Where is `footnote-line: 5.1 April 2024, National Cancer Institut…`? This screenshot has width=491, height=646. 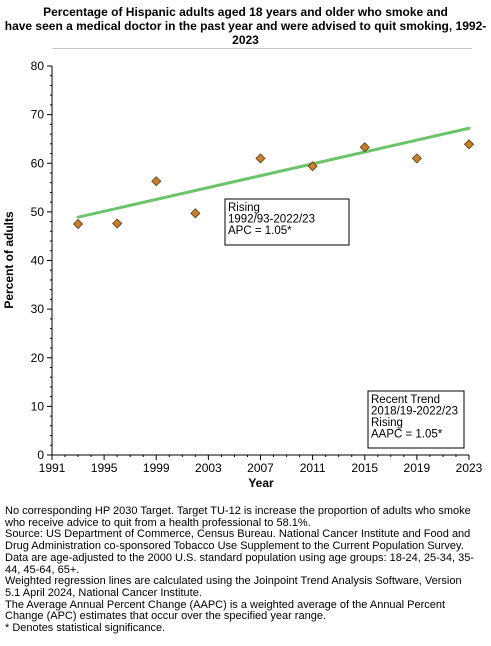 footnote-line: 5.1 April 2024, National Cancer Institut… is located at coordinates (103, 592).